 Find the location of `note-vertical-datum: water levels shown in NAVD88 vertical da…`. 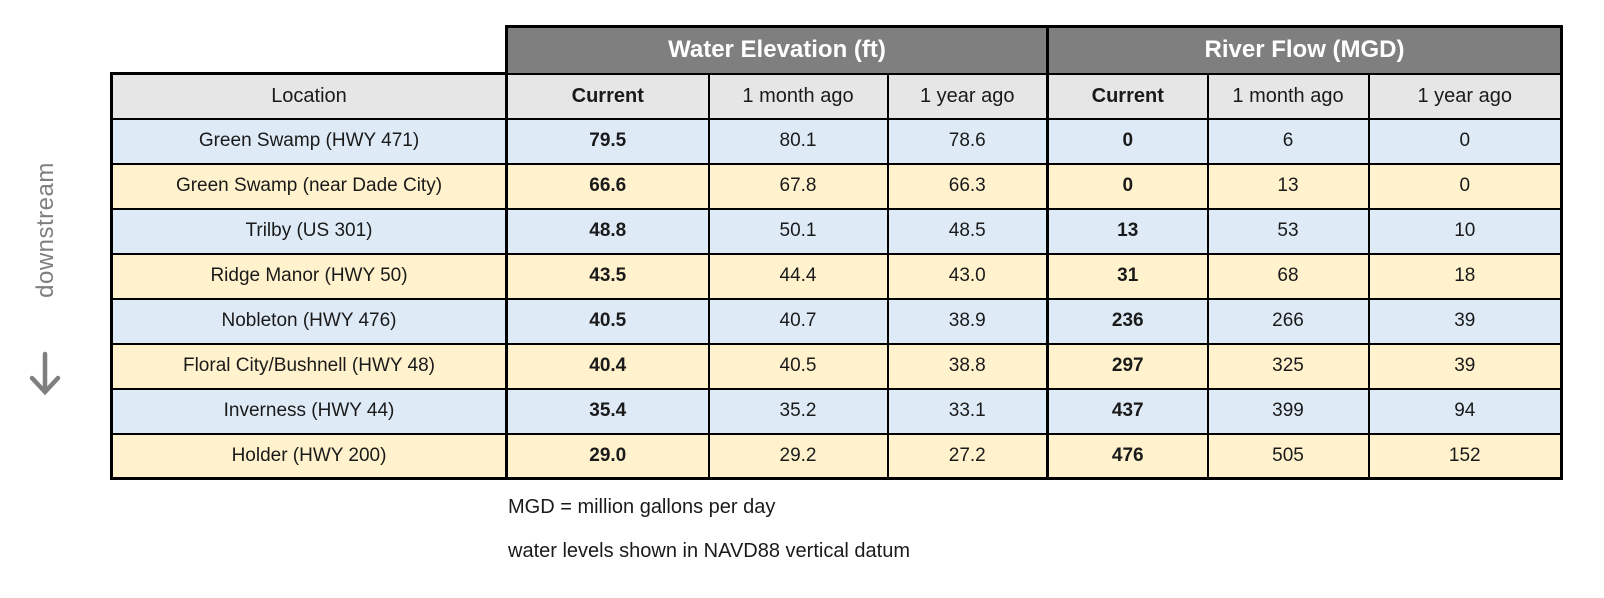

note-vertical-datum: water levels shown in NAVD88 vertical da… is located at coordinates (709, 551).